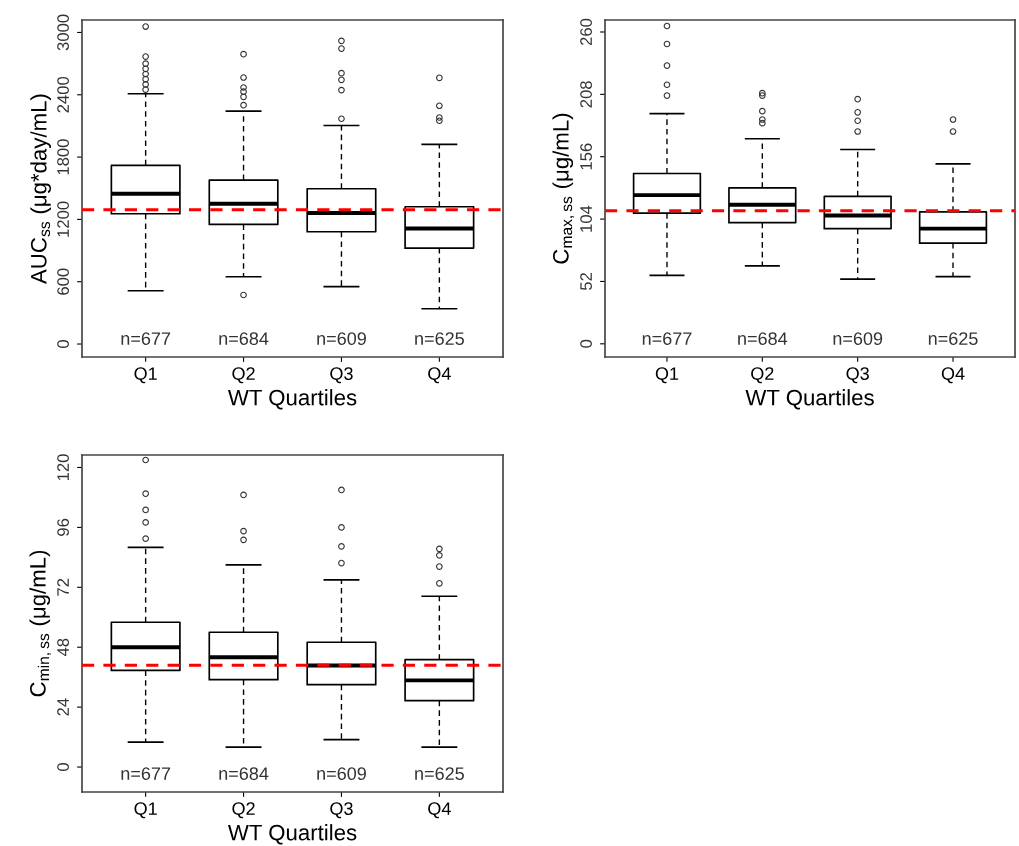 This screenshot has height=846, width=1019. I want to click on y-tick-label: 1200, so click(63, 219).